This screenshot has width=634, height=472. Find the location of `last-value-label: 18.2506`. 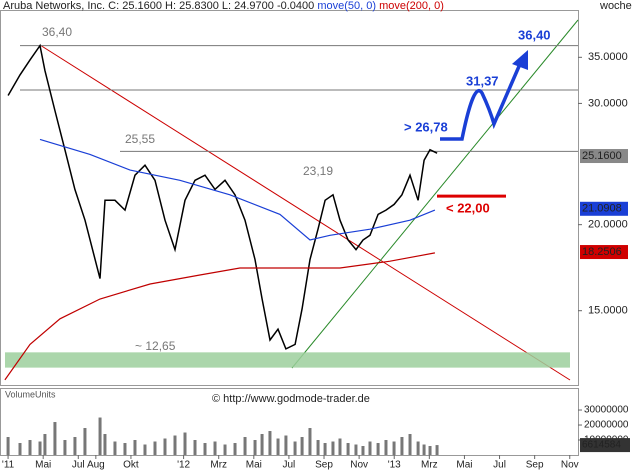

last-value-label: 18.2506 is located at coordinates (602, 252).